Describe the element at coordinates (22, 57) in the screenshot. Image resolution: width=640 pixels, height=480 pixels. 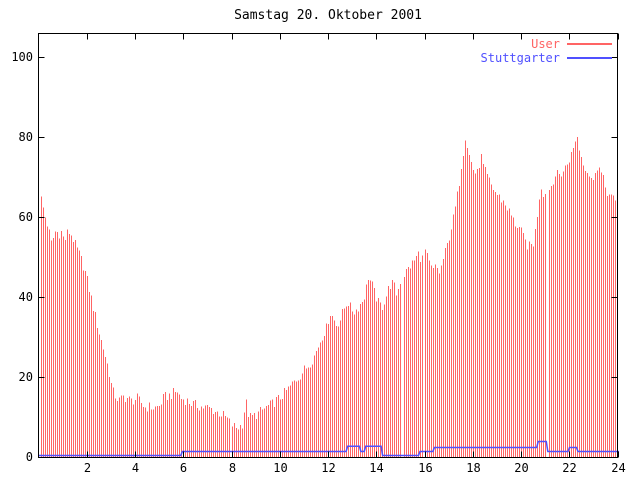
I see `y-tick-label: 100` at that location.